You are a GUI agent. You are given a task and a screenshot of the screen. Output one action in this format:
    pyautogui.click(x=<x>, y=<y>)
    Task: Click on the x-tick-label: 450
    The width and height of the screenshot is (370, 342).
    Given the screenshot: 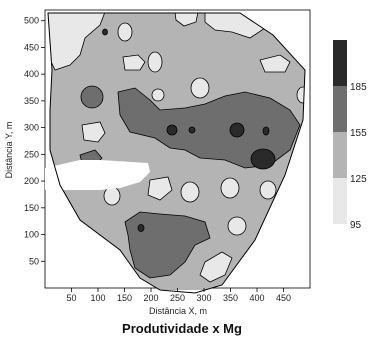 What is the action you would take?
    pyautogui.click(x=283, y=298)
    